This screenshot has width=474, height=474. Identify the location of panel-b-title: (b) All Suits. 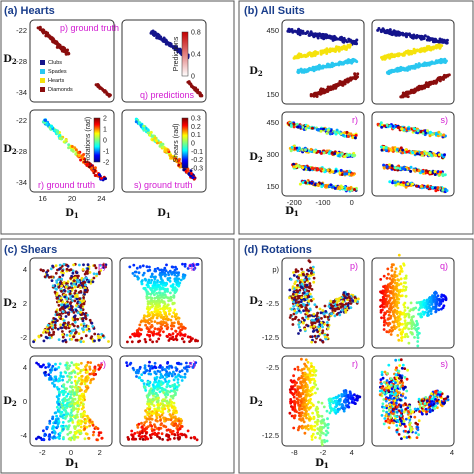
(274, 11).